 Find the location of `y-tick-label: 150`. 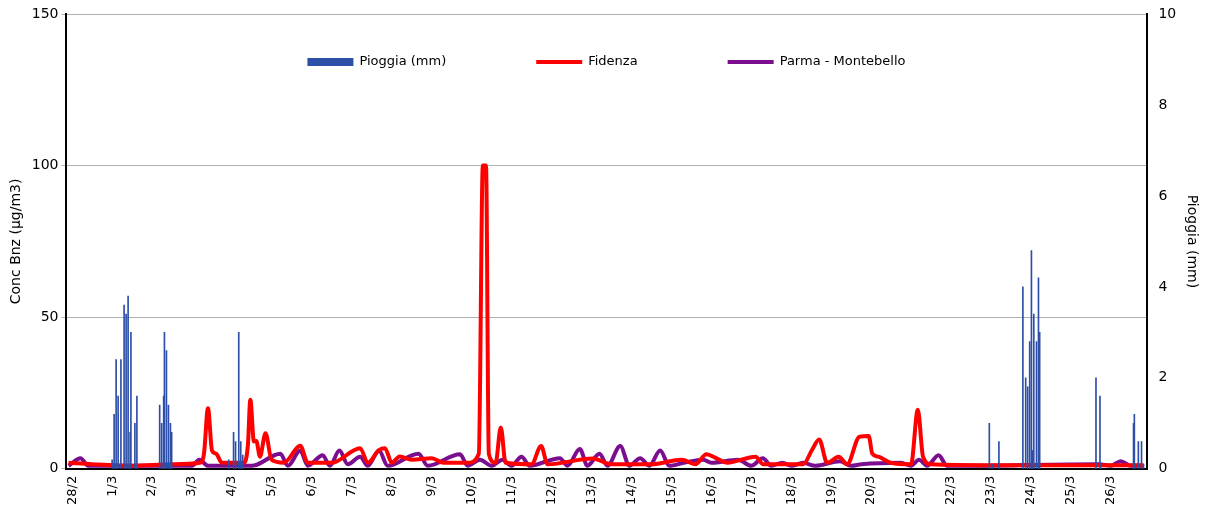

y-tick-label: 150 is located at coordinates (45, 12).